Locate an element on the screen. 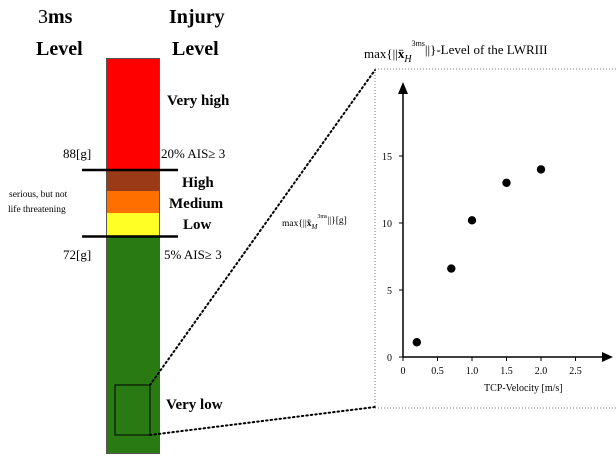 Image resolution: width=616 pixels, height=458 pixels. upper-threshold-ais: 20% AIS≥ 3 is located at coordinates (193, 153).